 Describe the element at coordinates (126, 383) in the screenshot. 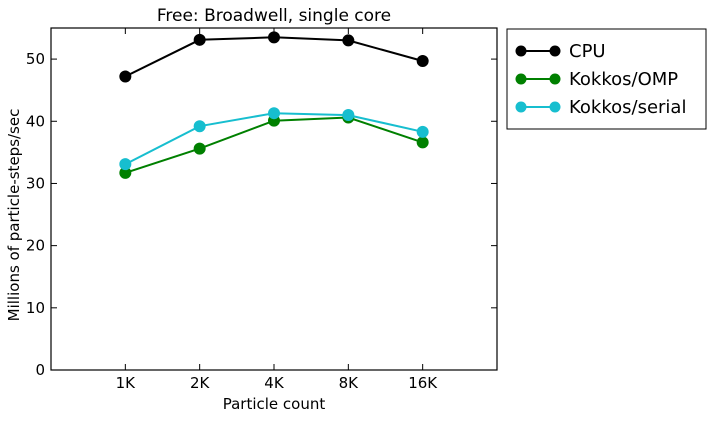

I see `x-tick-label: 1K` at that location.